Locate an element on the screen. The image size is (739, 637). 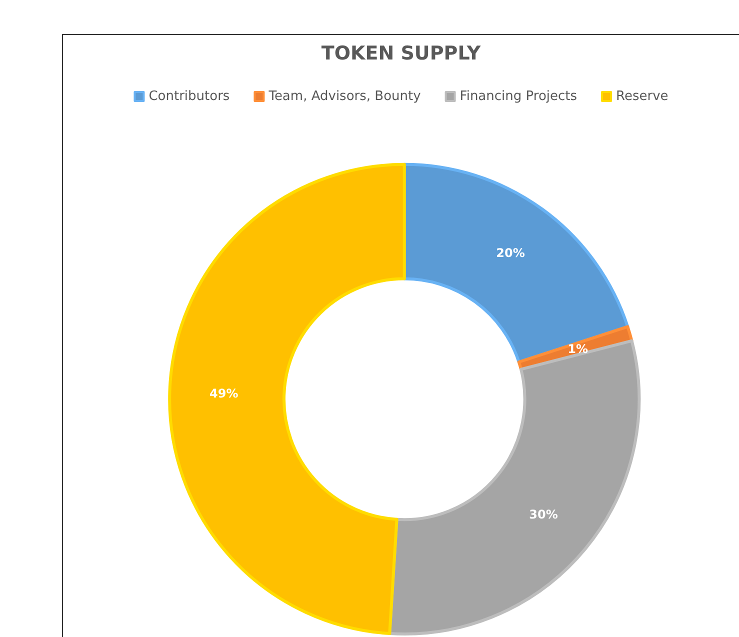
data-label: 20% is located at coordinates (510, 253).